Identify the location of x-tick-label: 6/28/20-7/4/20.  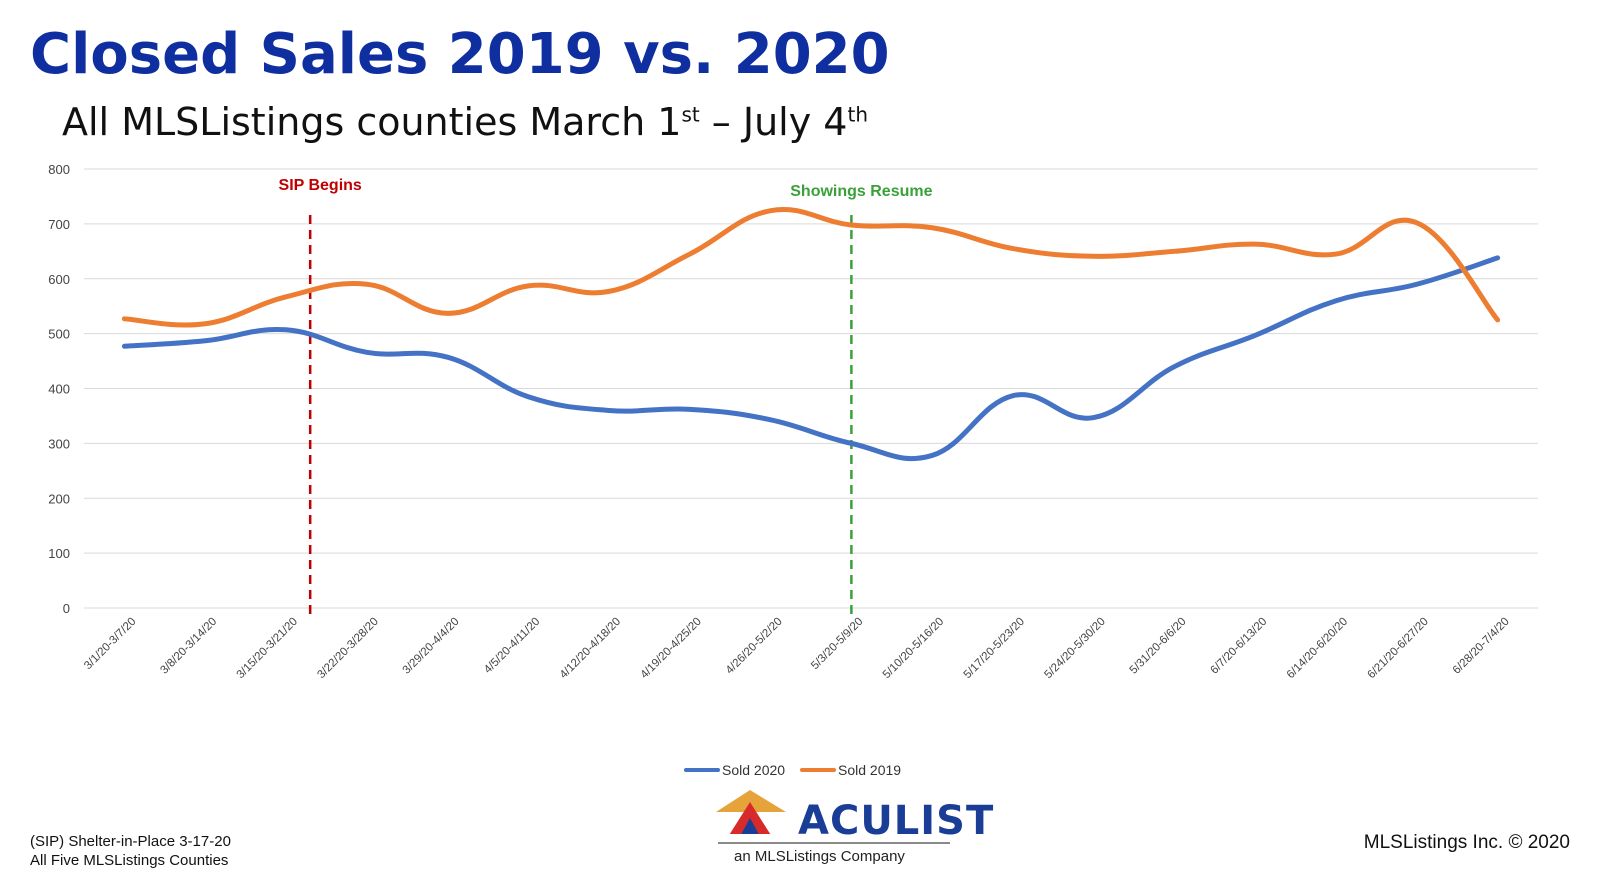
(1481, 646).